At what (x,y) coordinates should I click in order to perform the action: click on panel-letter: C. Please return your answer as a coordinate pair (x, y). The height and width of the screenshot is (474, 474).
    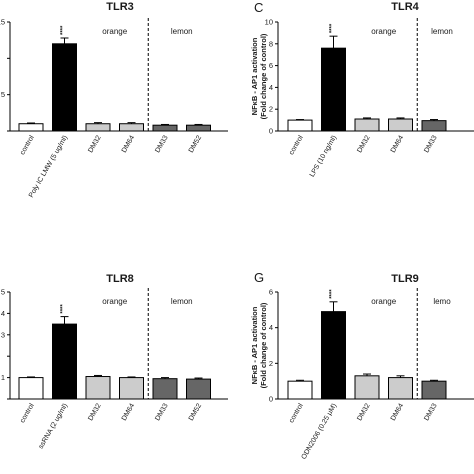
    Looking at the image, I should click on (258, 7).